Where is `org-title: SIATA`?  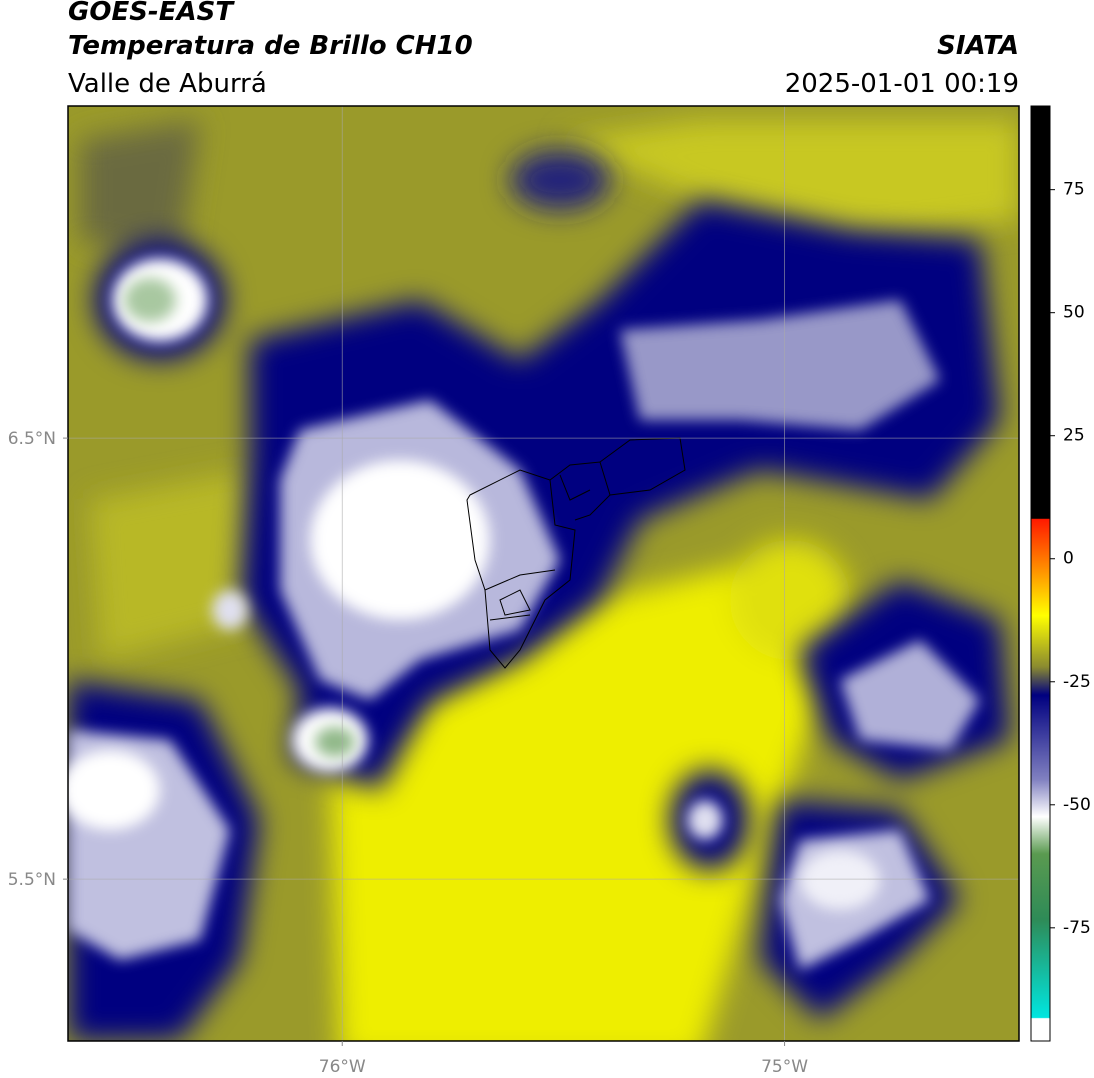 org-title: SIATA is located at coordinates (978, 46).